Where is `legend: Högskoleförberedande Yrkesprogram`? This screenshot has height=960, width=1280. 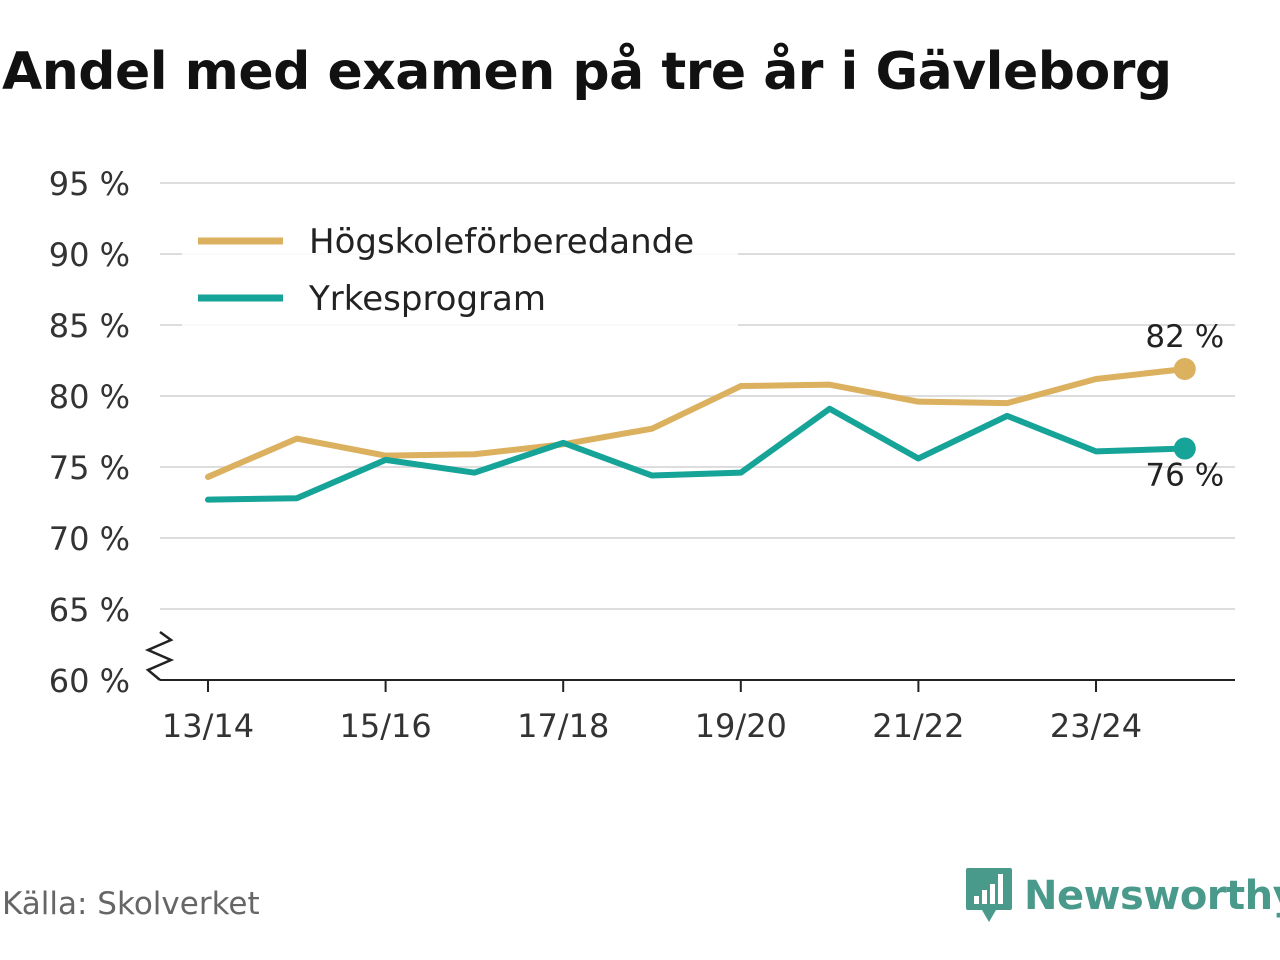
legend: Högskoleförberedande Yrkesprogram is located at coordinates (460, 273).